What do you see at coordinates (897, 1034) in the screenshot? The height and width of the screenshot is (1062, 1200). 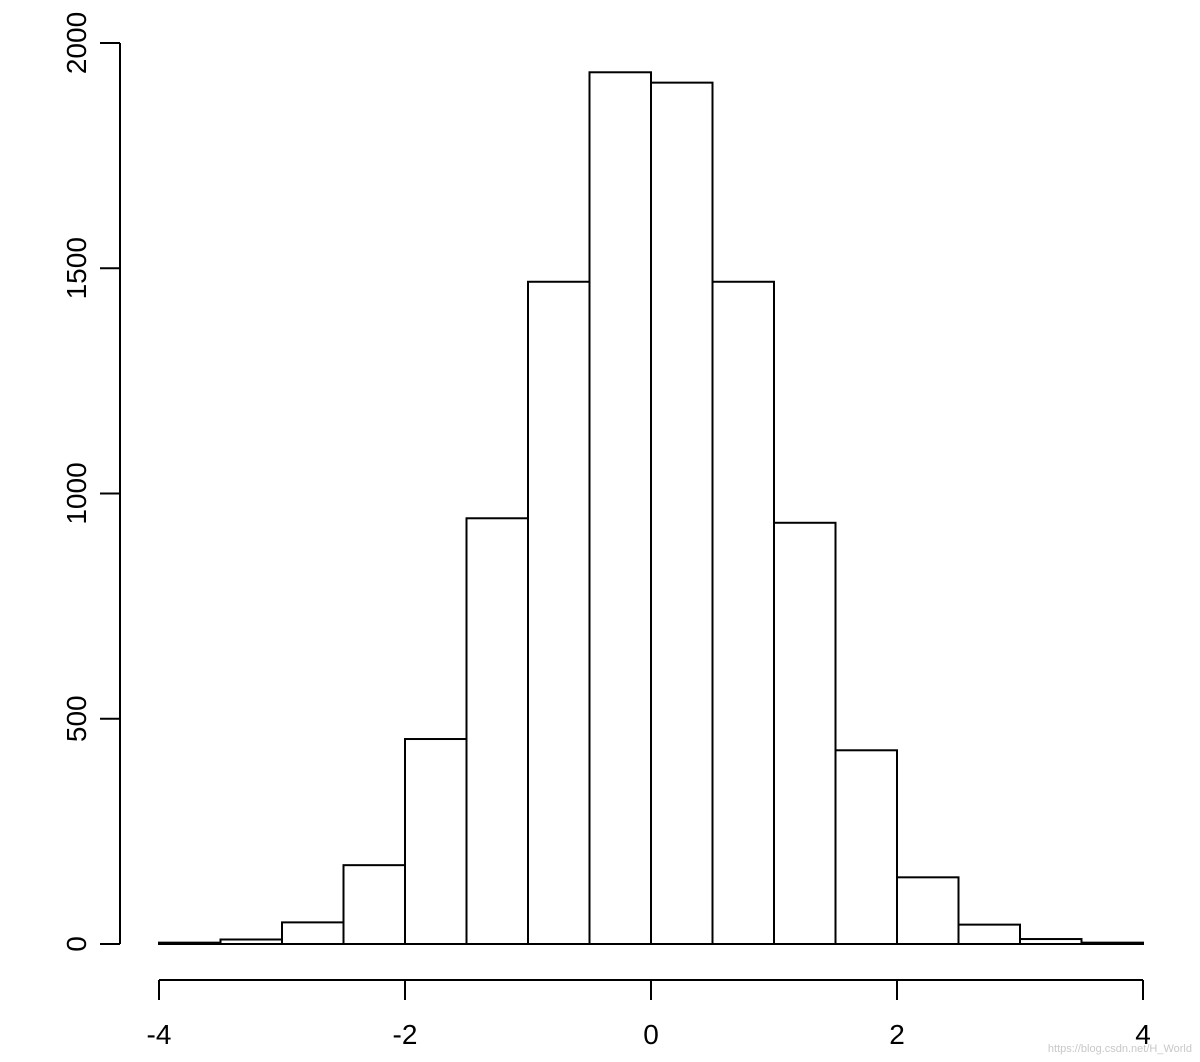 I see `x-tick-label: 2` at bounding box center [897, 1034].